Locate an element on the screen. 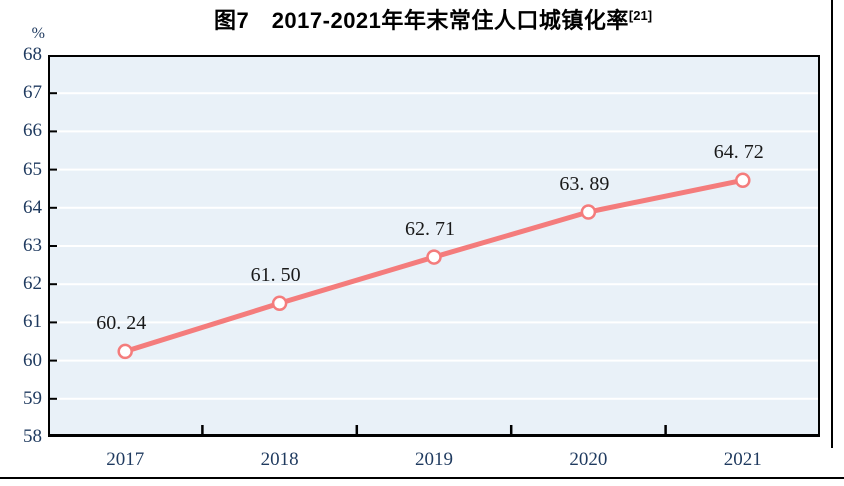 This screenshot has width=844, height=486. y-axis-tick-label: 65 is located at coordinates (32, 169).